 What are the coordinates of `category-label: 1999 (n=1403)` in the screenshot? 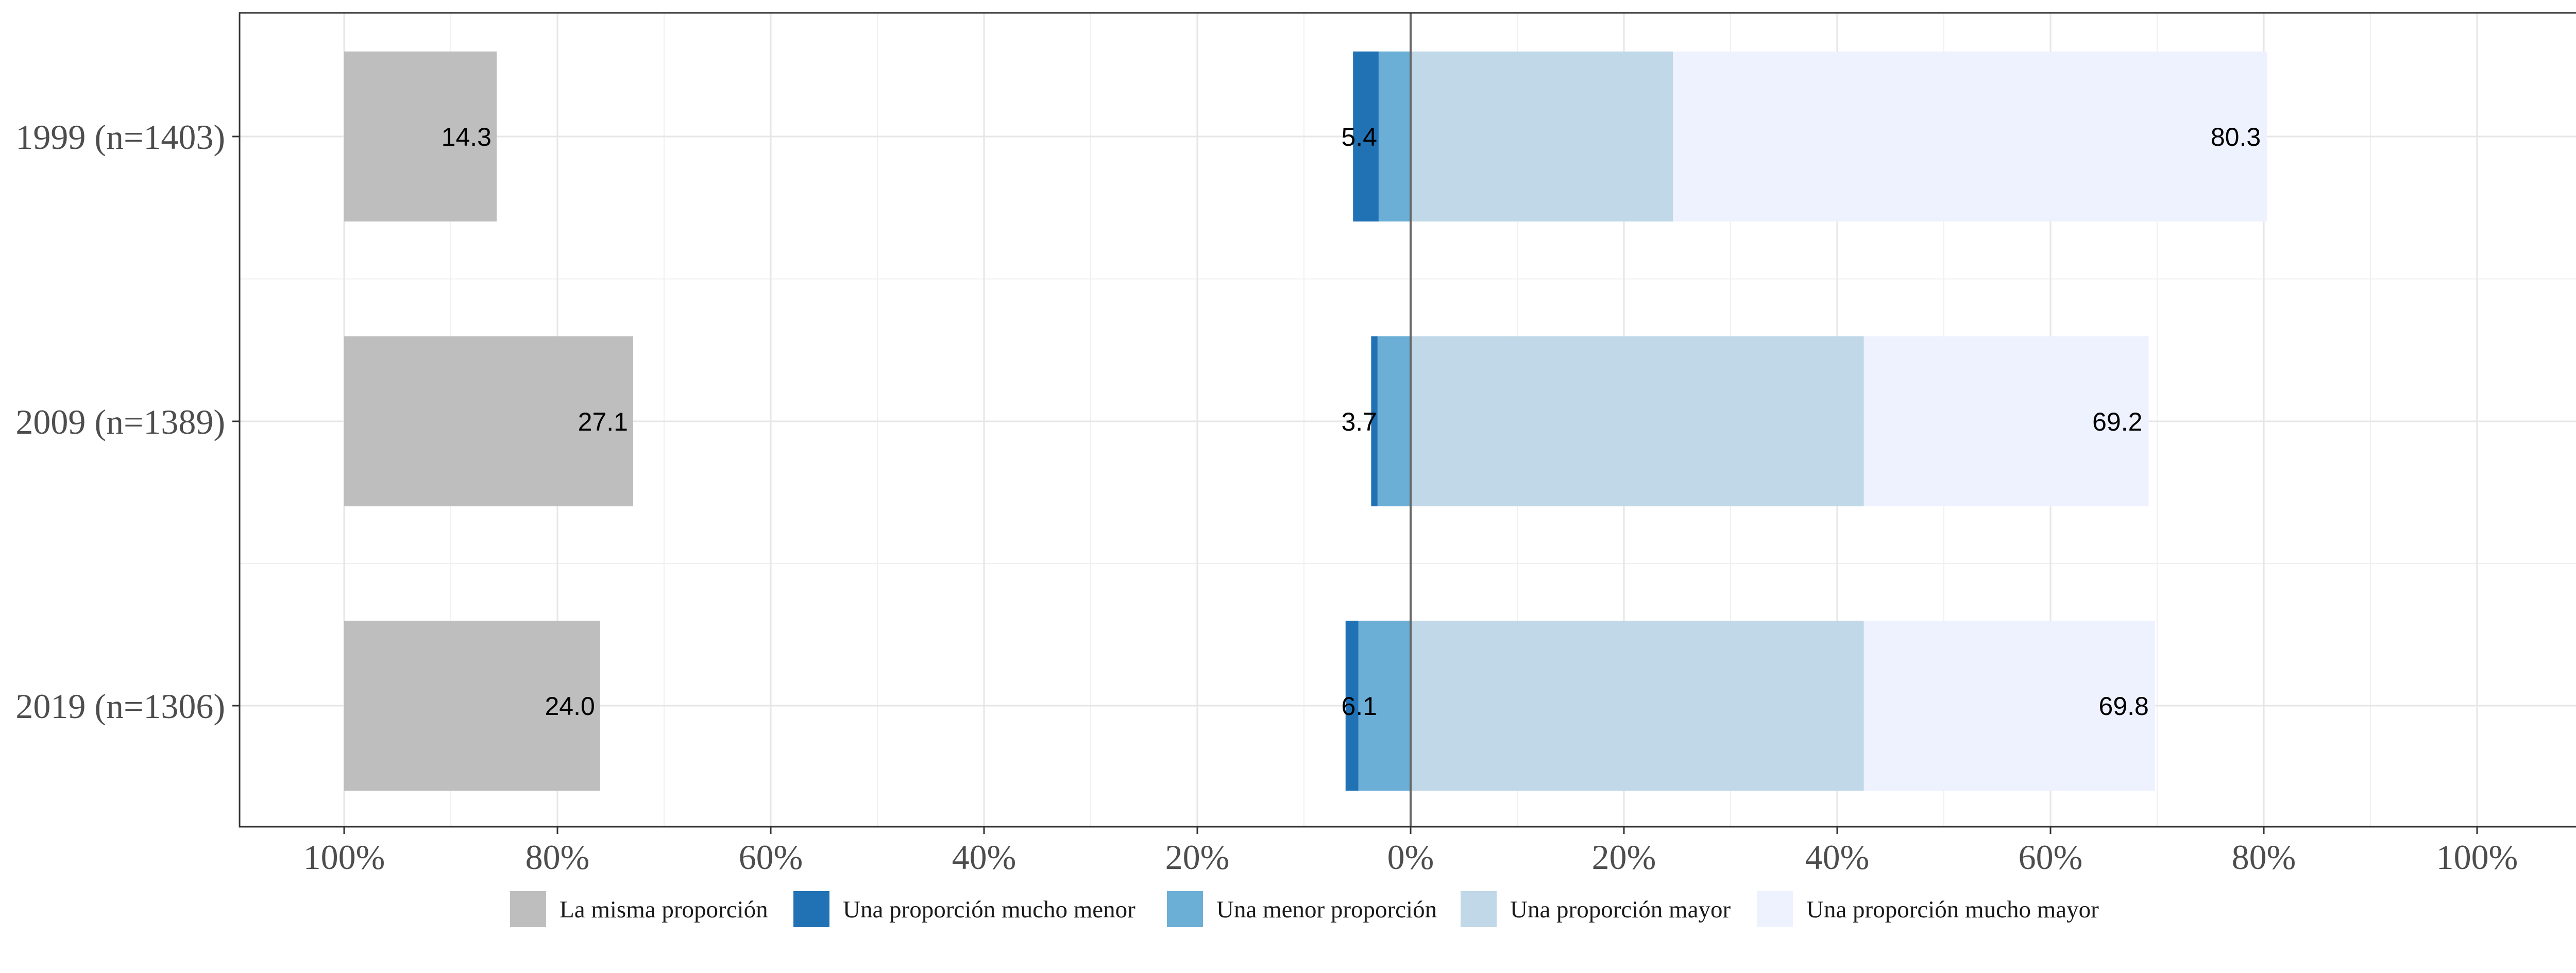 It's located at (120, 137).